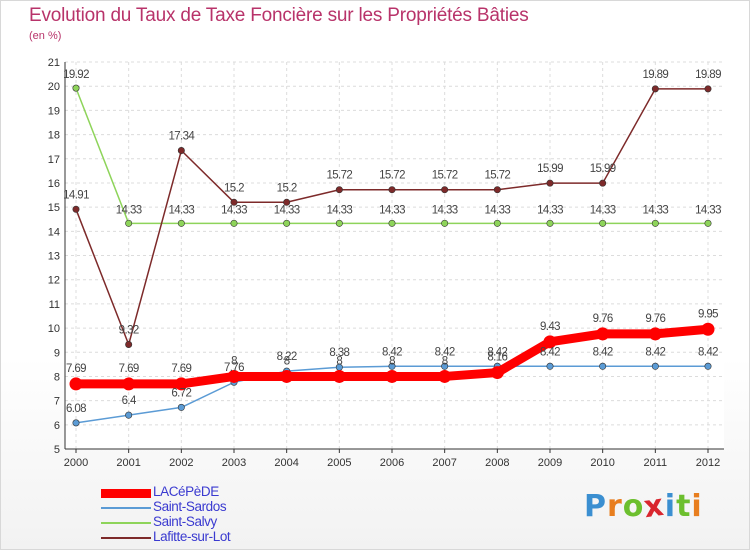 The height and width of the screenshot is (550, 750). I want to click on x-tick-label: 2003, so click(234, 463).